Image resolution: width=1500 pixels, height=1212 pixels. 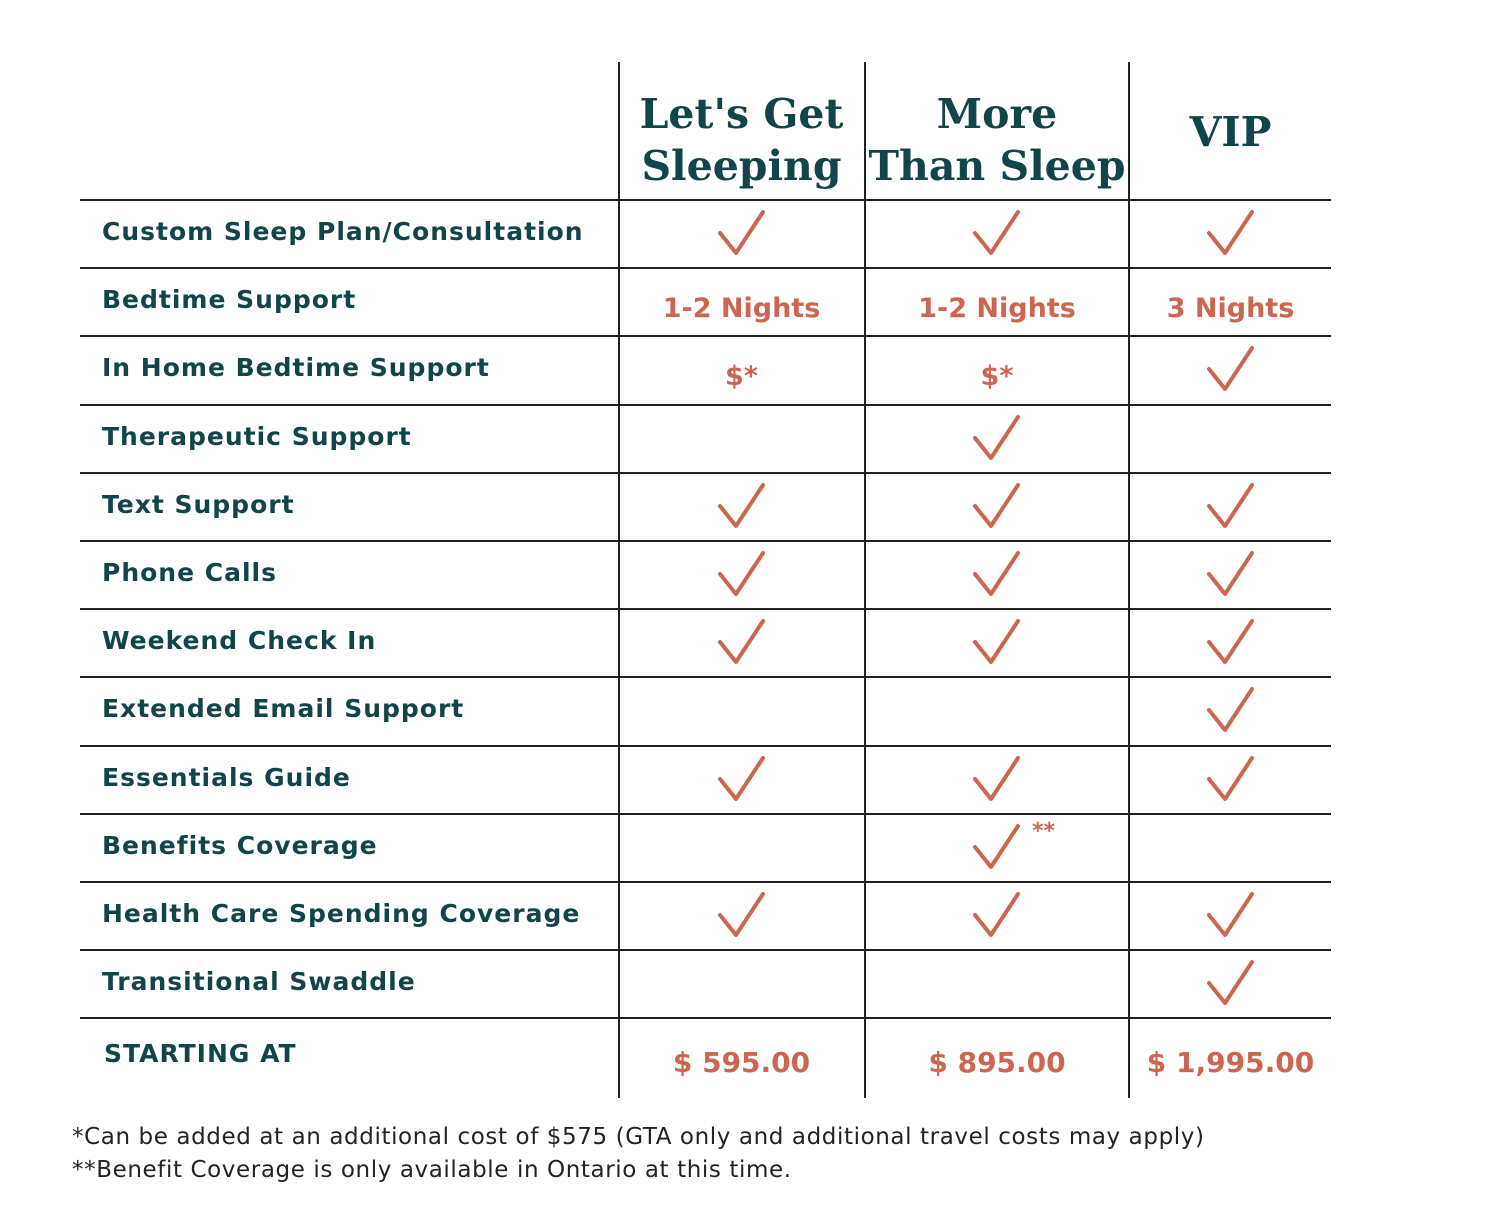 What do you see at coordinates (741, 114) in the screenshot?
I see `plan-name-line: Let's Get` at bounding box center [741, 114].